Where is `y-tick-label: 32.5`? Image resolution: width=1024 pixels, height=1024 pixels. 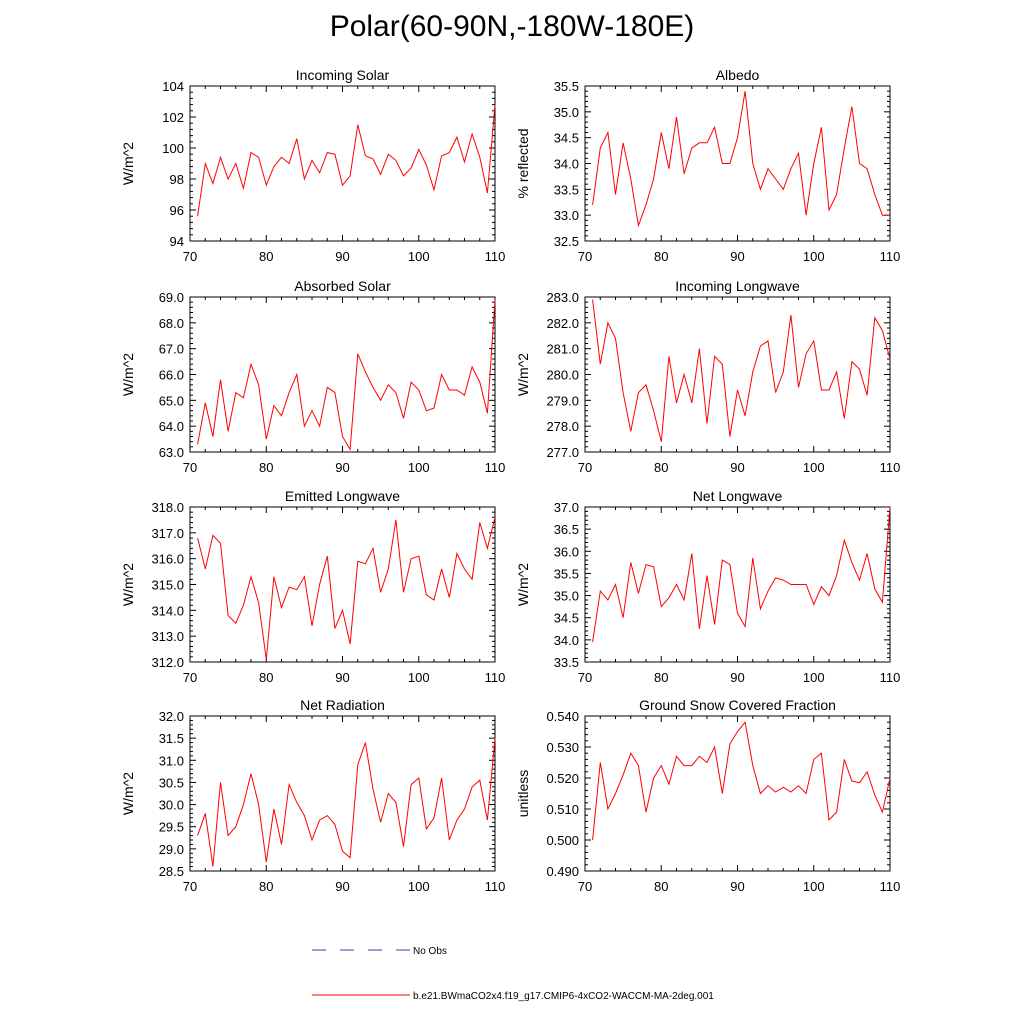 y-tick-label: 32.5 is located at coordinates (566, 241).